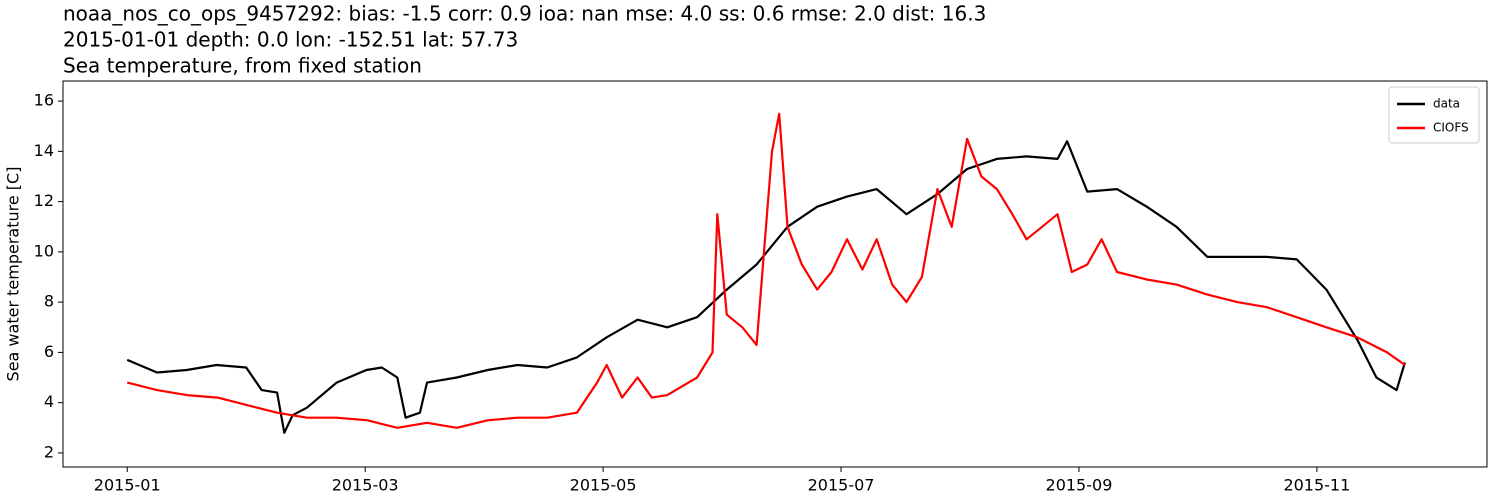  What do you see at coordinates (1316, 485) in the screenshot?
I see `x-tick-label: 2015-11` at bounding box center [1316, 485].